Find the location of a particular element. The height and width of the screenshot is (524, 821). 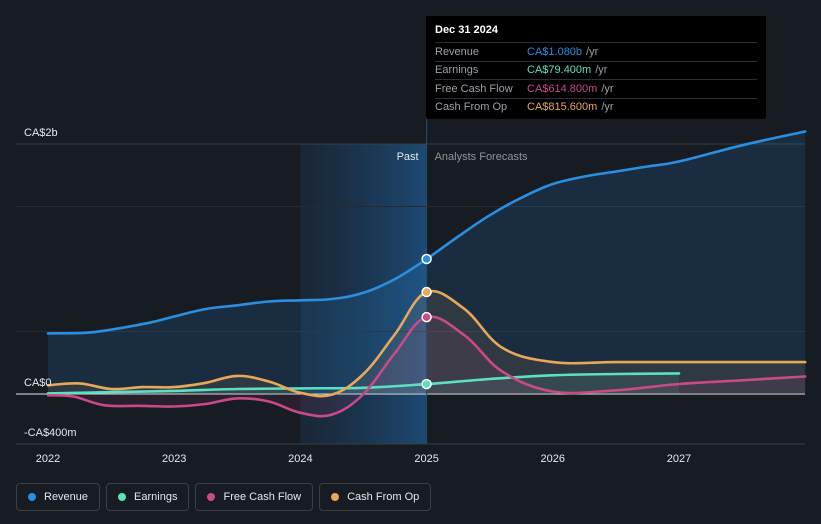

y-axis-labels: CA$2b CA$0 -CA$400m is located at coordinates (50, 283).